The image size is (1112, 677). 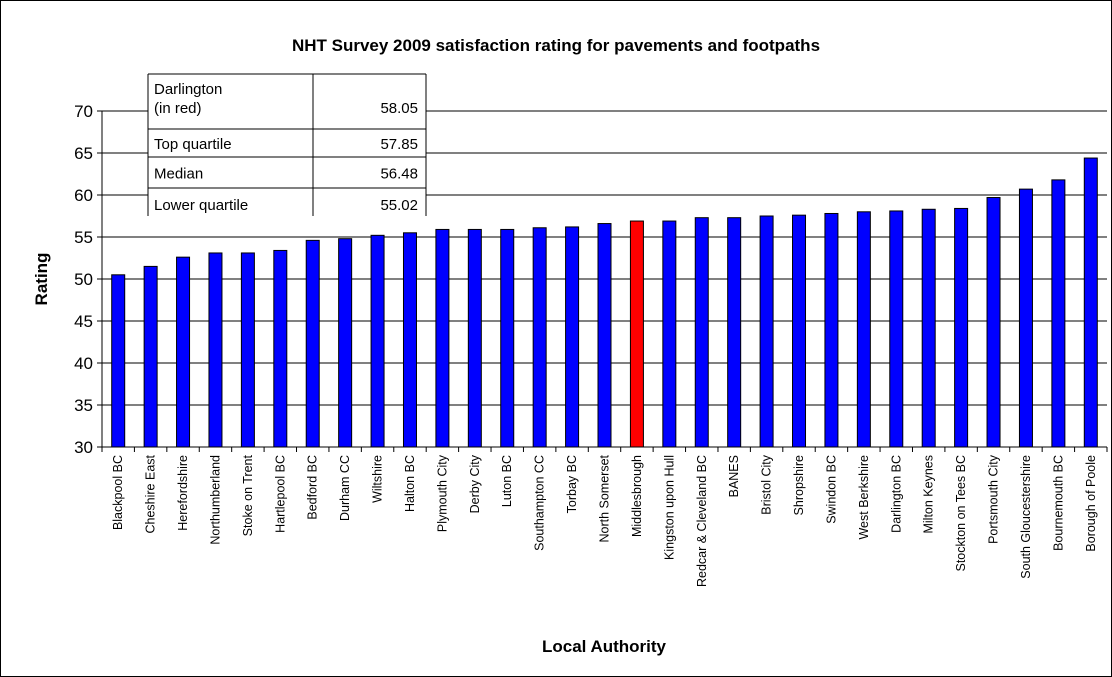 What do you see at coordinates (83, 111) in the screenshot?
I see `y-tick-label: 70` at bounding box center [83, 111].